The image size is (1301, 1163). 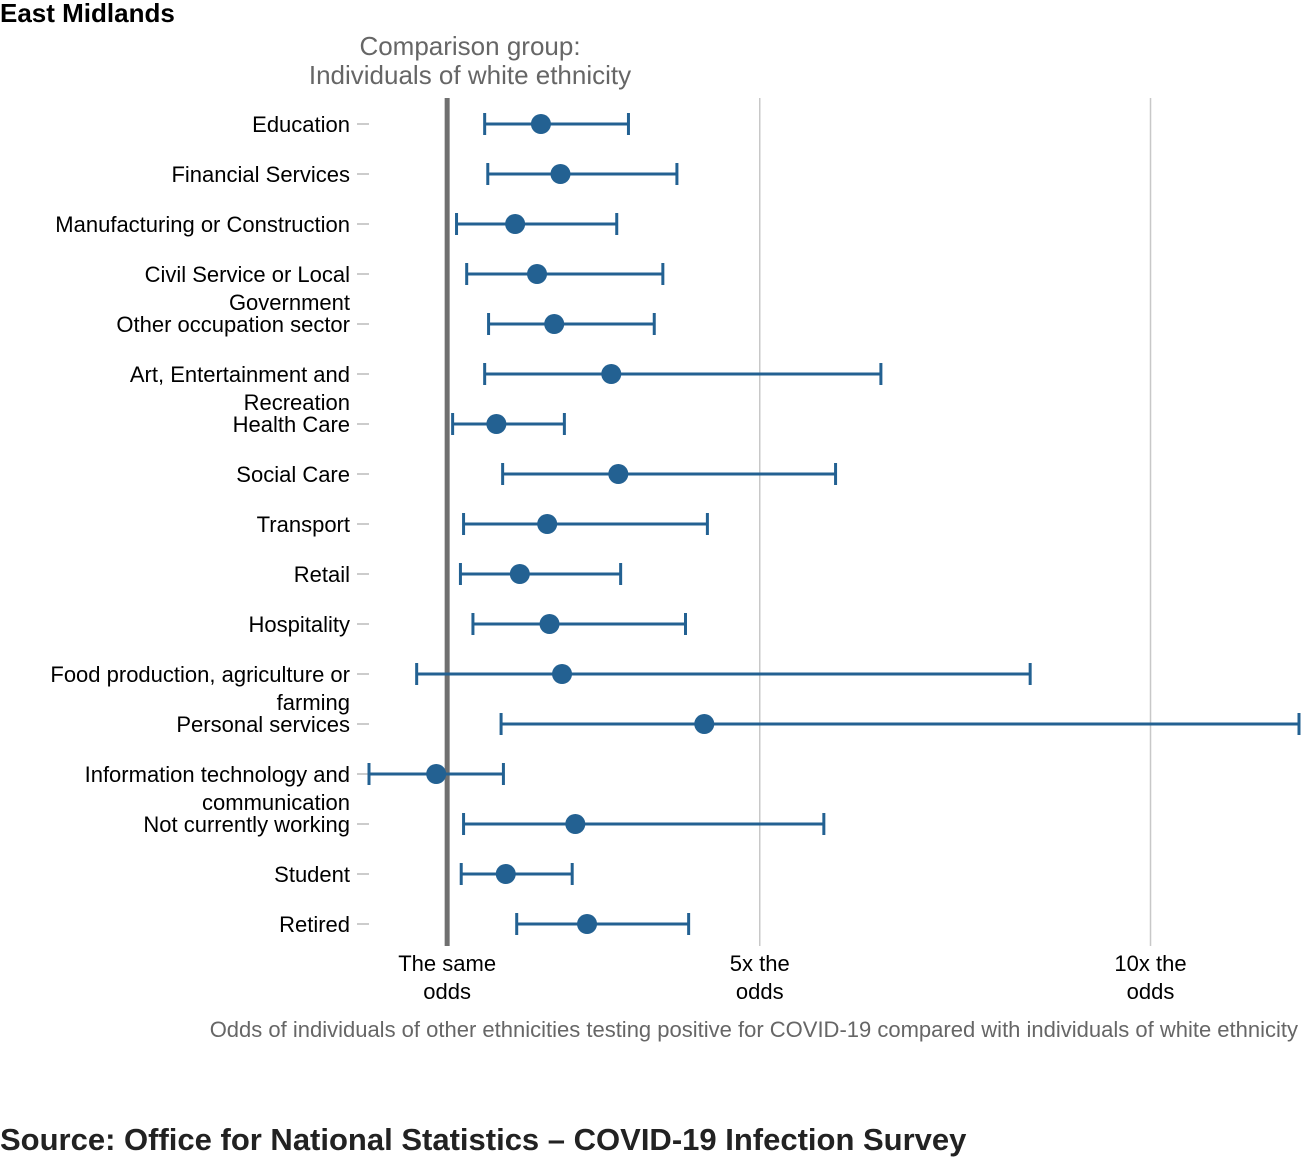 I want to click on category-label-1: Financial Services, so click(x=260, y=174).